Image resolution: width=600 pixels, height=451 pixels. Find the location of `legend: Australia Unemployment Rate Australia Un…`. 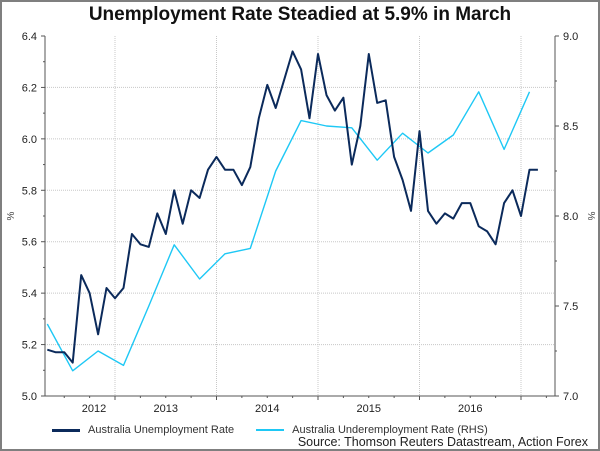

legend: Australia Unemployment Rate Australia Un… is located at coordinates (270, 430).